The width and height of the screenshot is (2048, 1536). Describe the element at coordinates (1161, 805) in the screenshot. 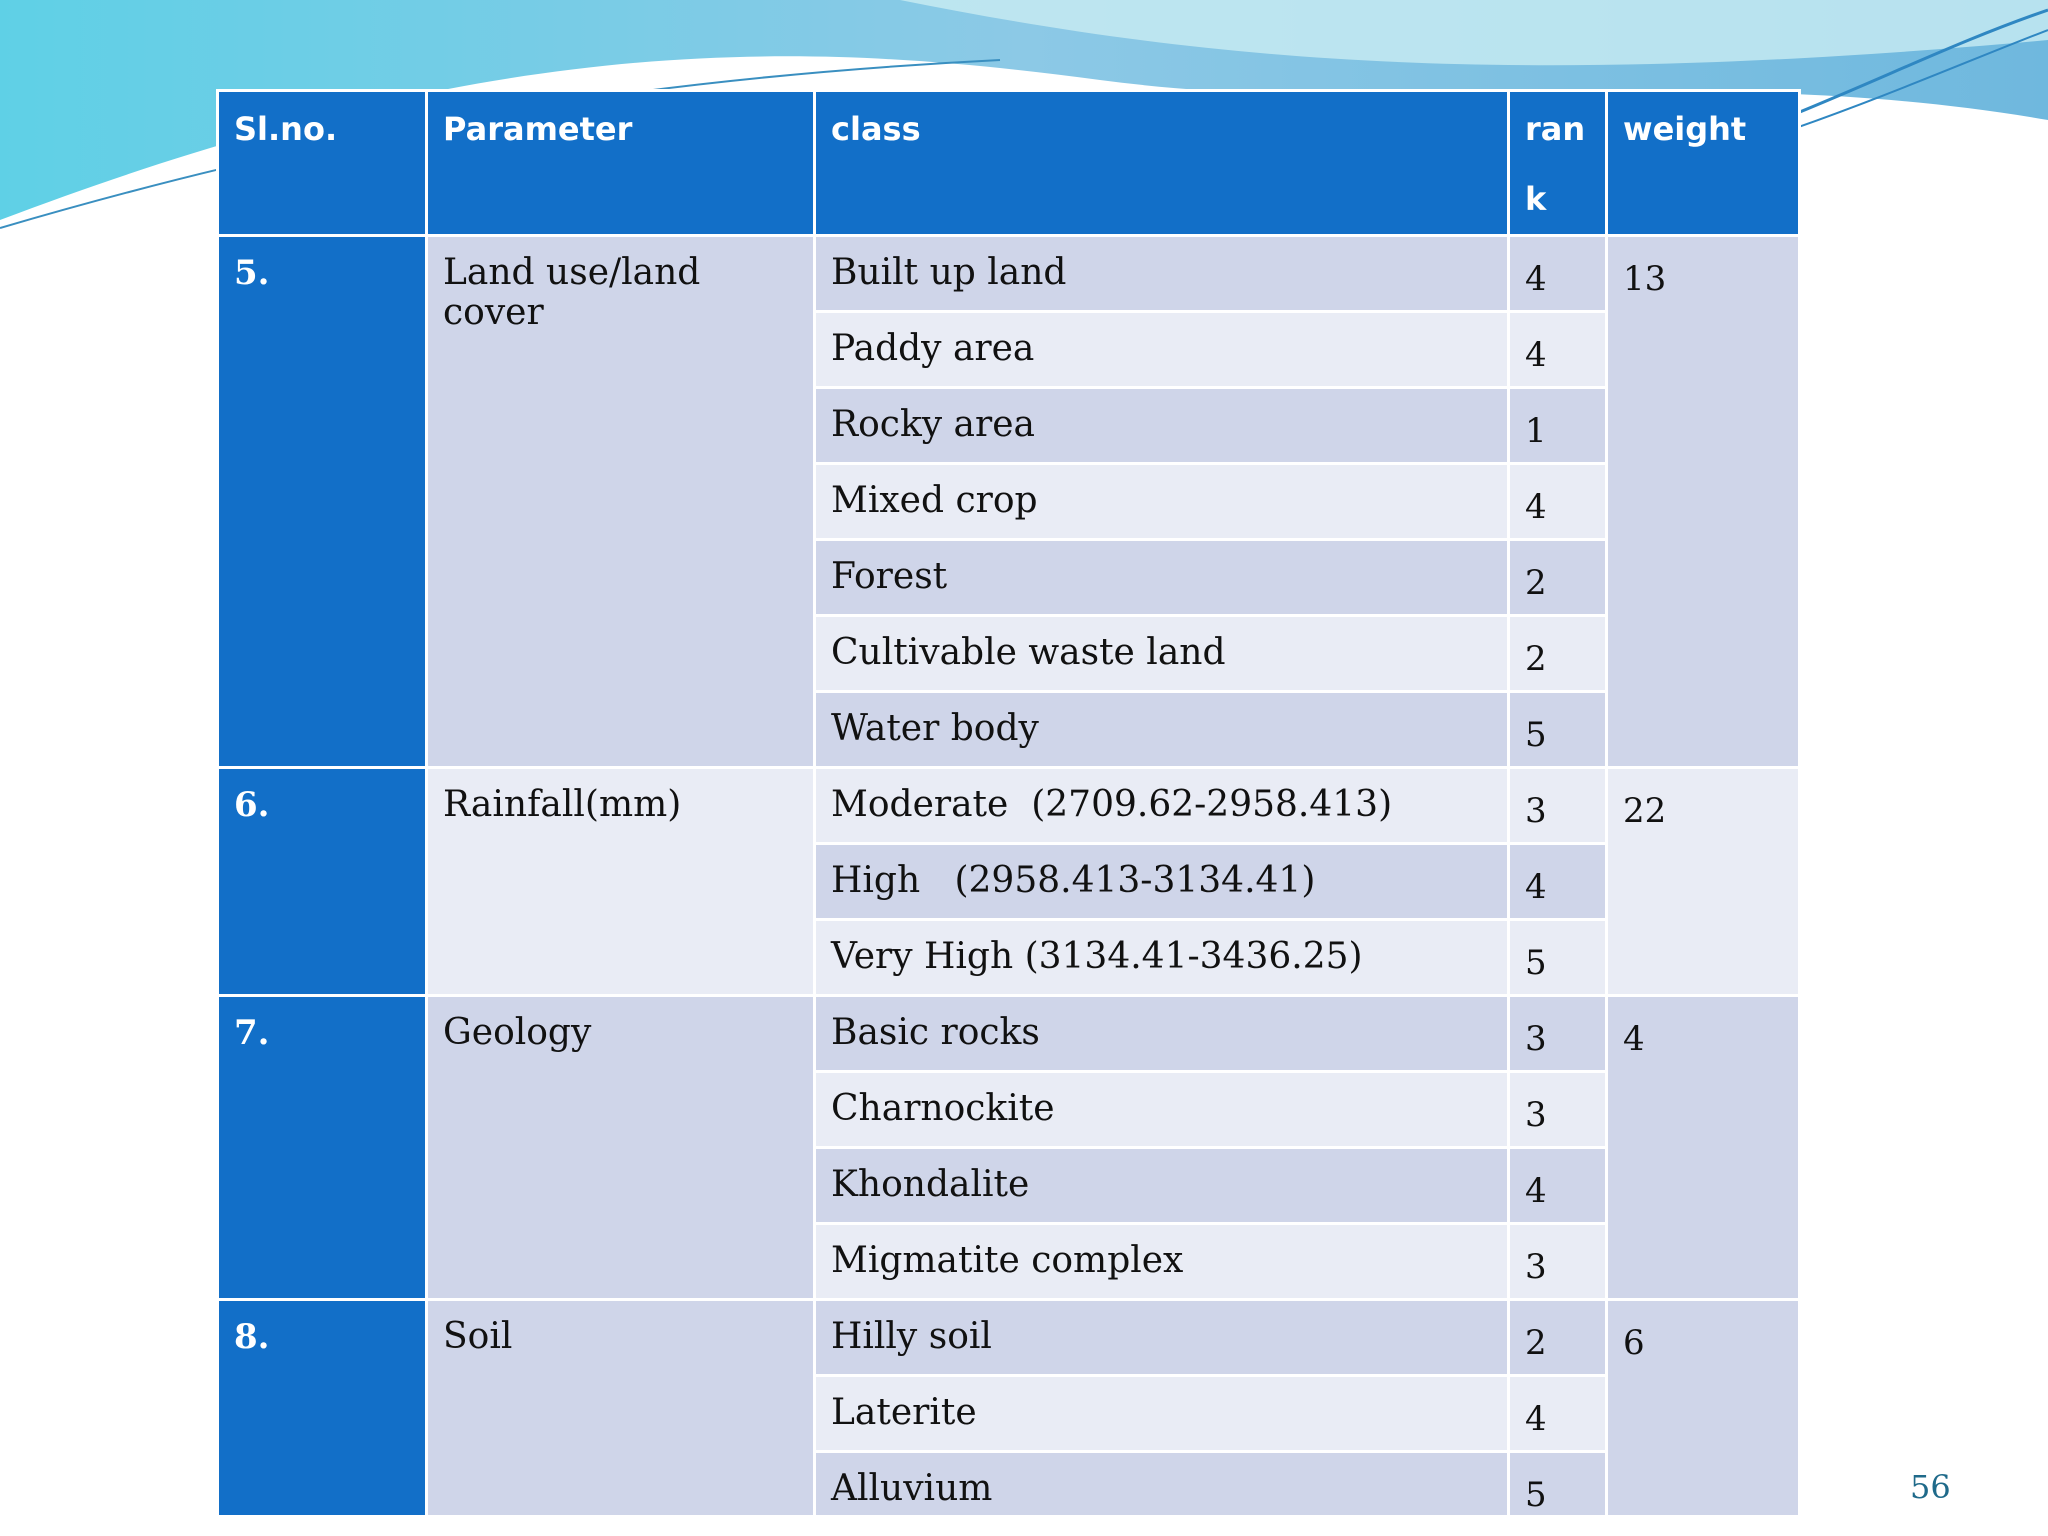

I see `class-cell: Moderate (2709.62-2958.413)` at that location.